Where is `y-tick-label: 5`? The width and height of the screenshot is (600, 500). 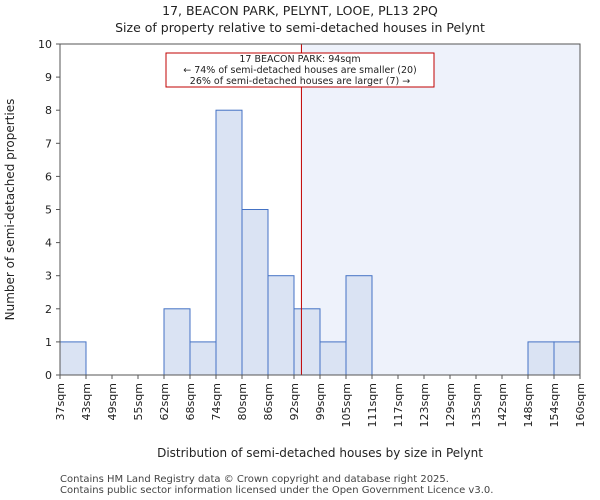 y-tick-label: 5 is located at coordinates (48, 210).